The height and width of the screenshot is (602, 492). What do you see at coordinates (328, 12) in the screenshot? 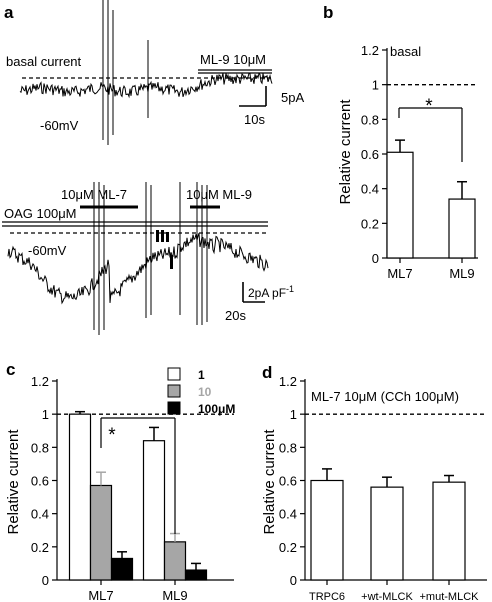
I see `panel-b-letter: b` at bounding box center [328, 12].